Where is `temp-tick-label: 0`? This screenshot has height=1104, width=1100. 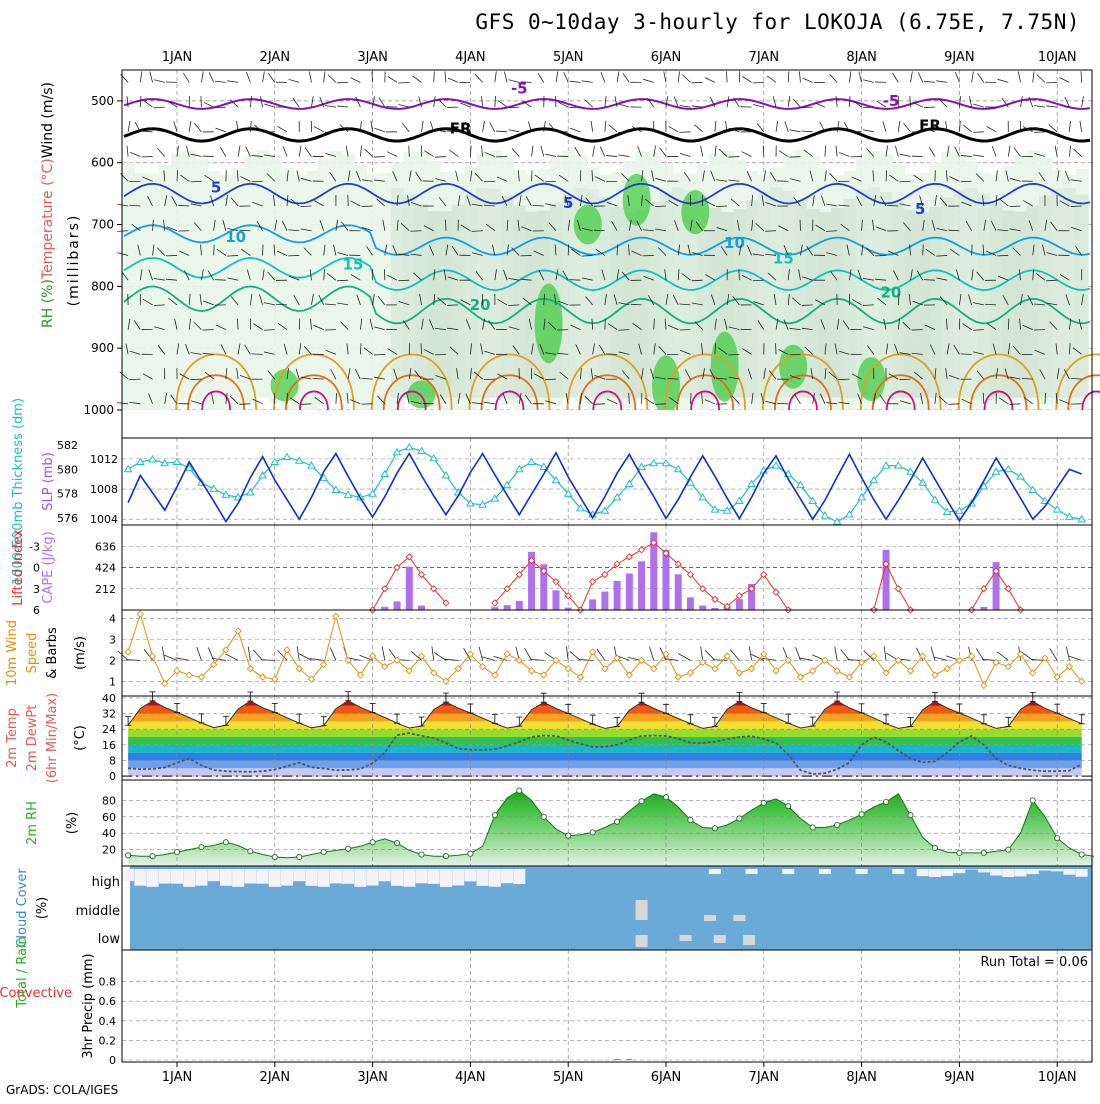
temp-tick-label: 0 is located at coordinates (112, 776).